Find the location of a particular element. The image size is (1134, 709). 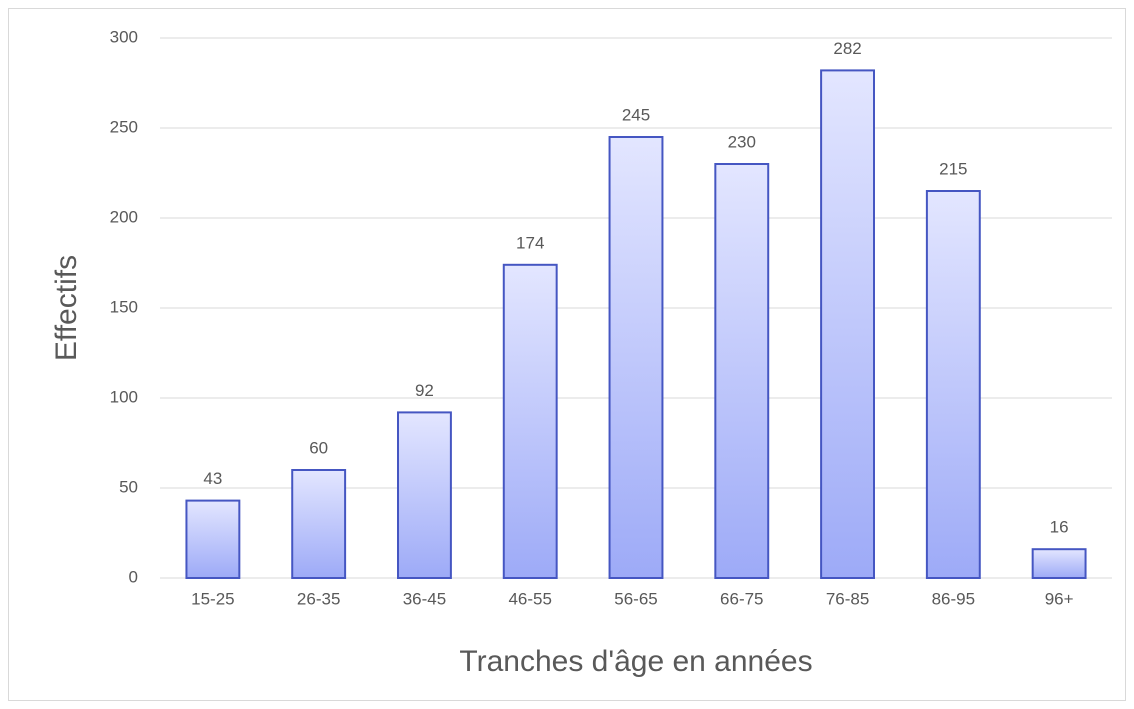

data-label: 92 is located at coordinates (424, 390).